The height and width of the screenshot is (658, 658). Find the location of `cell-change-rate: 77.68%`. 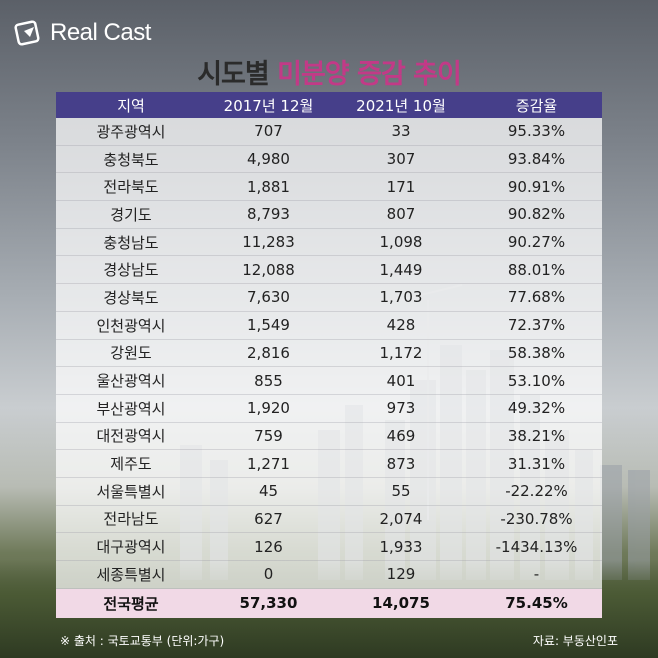

cell-change-rate: 77.68% is located at coordinates (536, 297).